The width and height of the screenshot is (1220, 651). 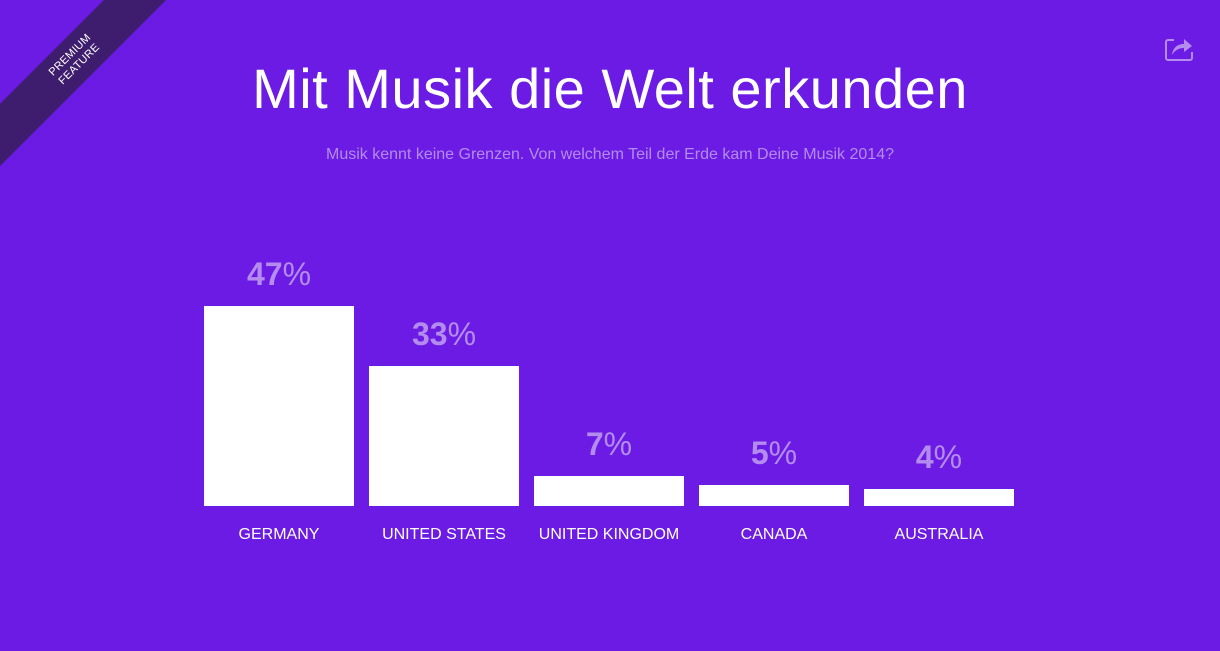 I want to click on value-number: 33, so click(x=429, y=333).